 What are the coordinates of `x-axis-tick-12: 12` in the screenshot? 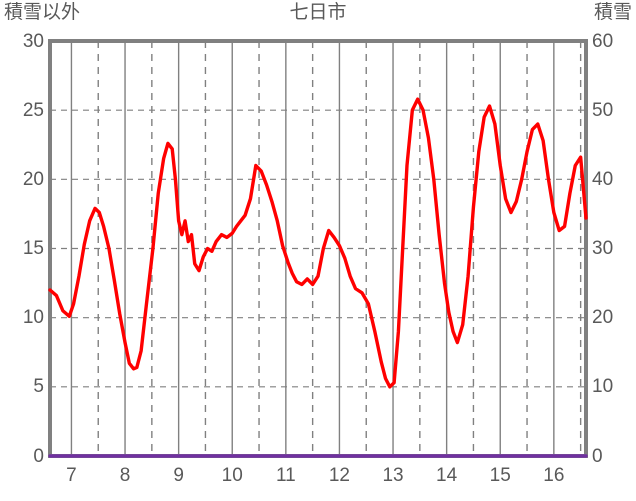 It's located at (339, 475).